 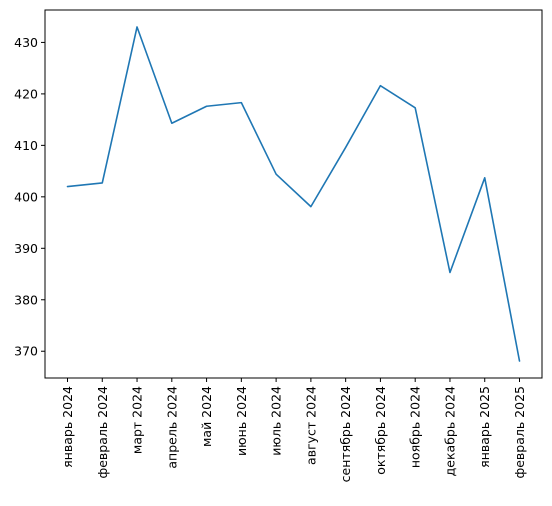 What do you see at coordinates (484, 427) in the screenshot?
I see `x-tick-label: январь 2025` at bounding box center [484, 427].